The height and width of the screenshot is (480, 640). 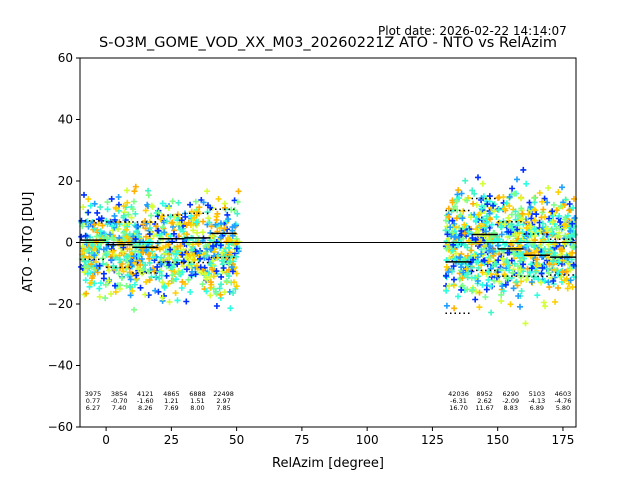 I want to click on bin-std-label: 6.89, so click(x=537, y=408).